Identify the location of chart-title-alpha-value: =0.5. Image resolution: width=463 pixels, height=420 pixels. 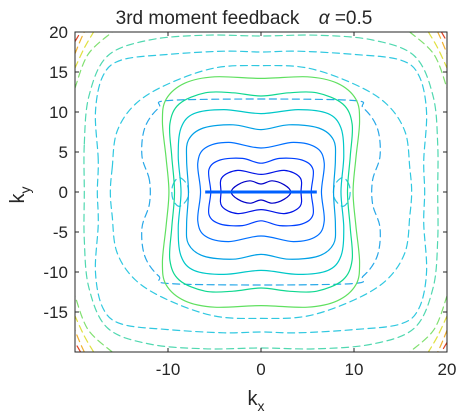
(354, 18).